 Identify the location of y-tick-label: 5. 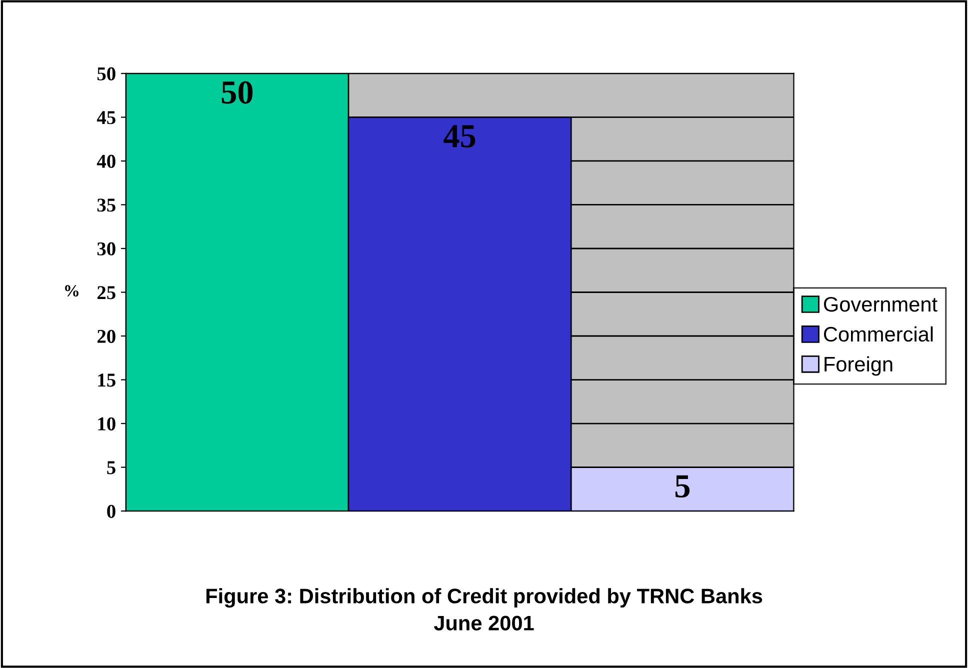
(111, 467).